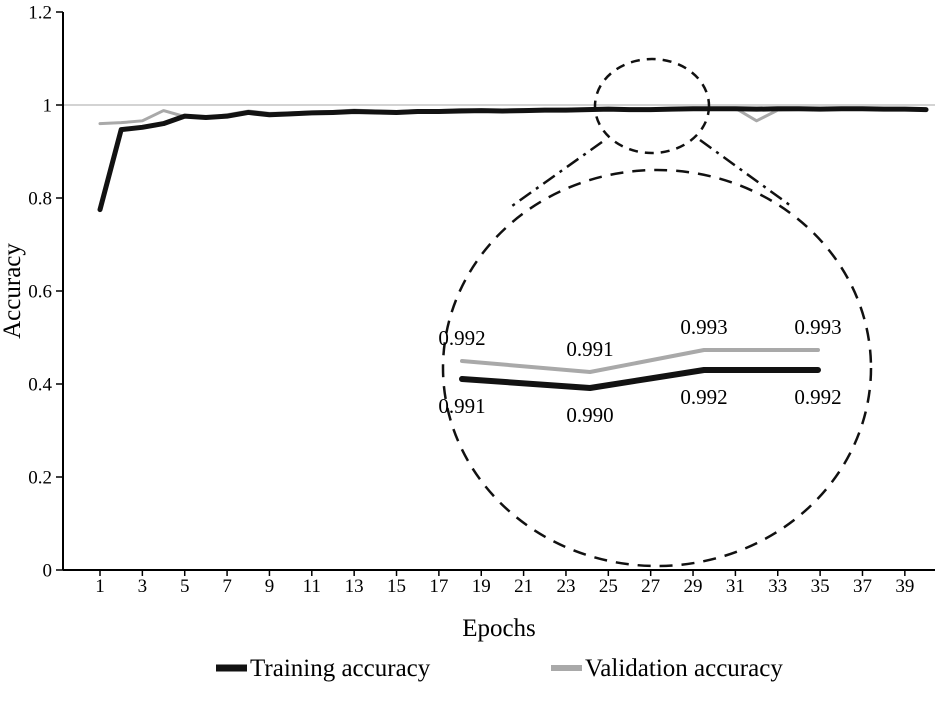 This screenshot has height=705, width=949. What do you see at coordinates (312, 586) in the screenshot?
I see `x-tick-label: 11` at bounding box center [312, 586].